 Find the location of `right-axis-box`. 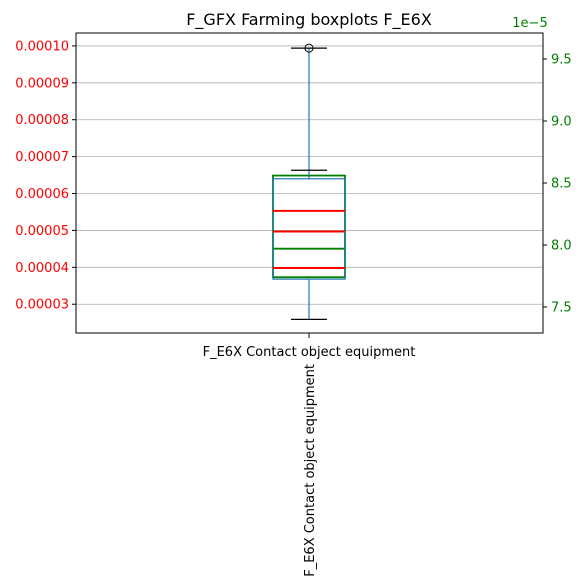

right-axis-box is located at coordinates (309, 226).